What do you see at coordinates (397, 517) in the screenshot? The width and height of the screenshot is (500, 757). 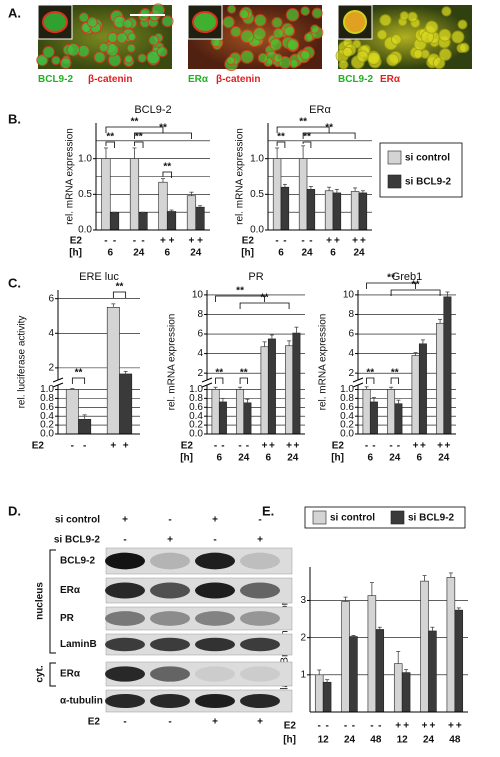 I see `legend-swatch` at bounding box center [397, 517].